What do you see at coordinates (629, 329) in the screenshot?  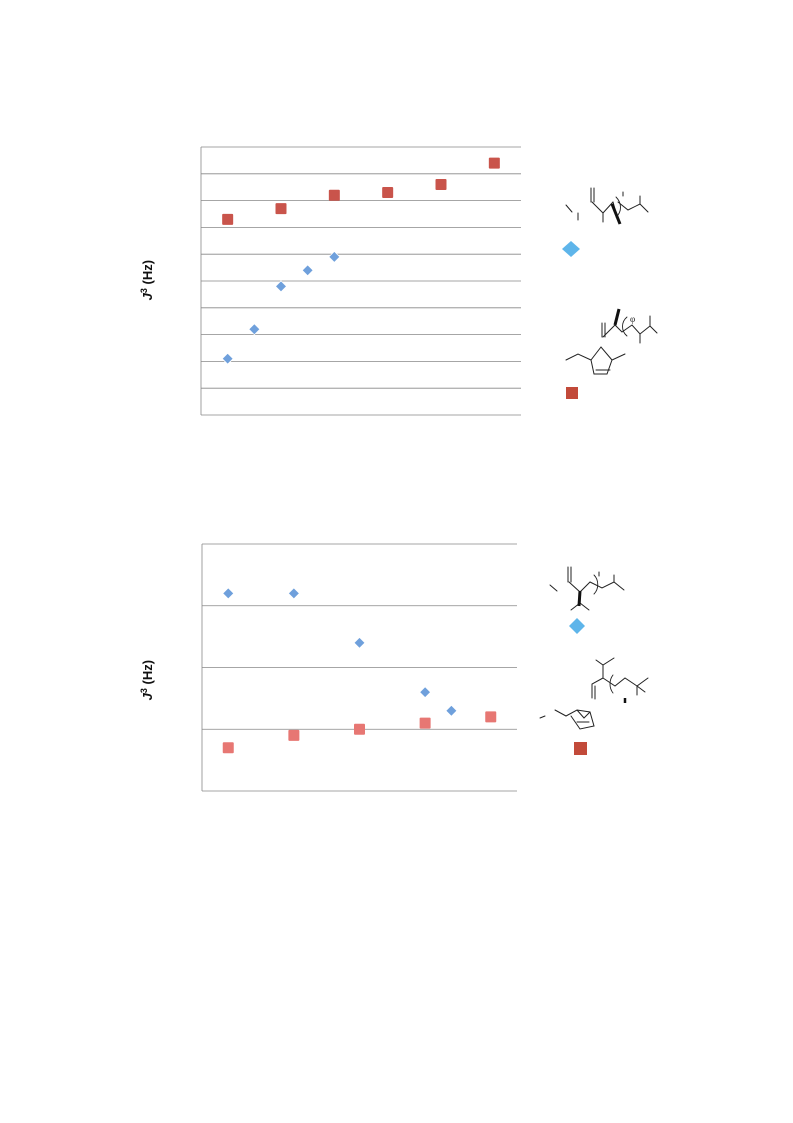 I see `chart1-legend-structure-b` at bounding box center [629, 329].